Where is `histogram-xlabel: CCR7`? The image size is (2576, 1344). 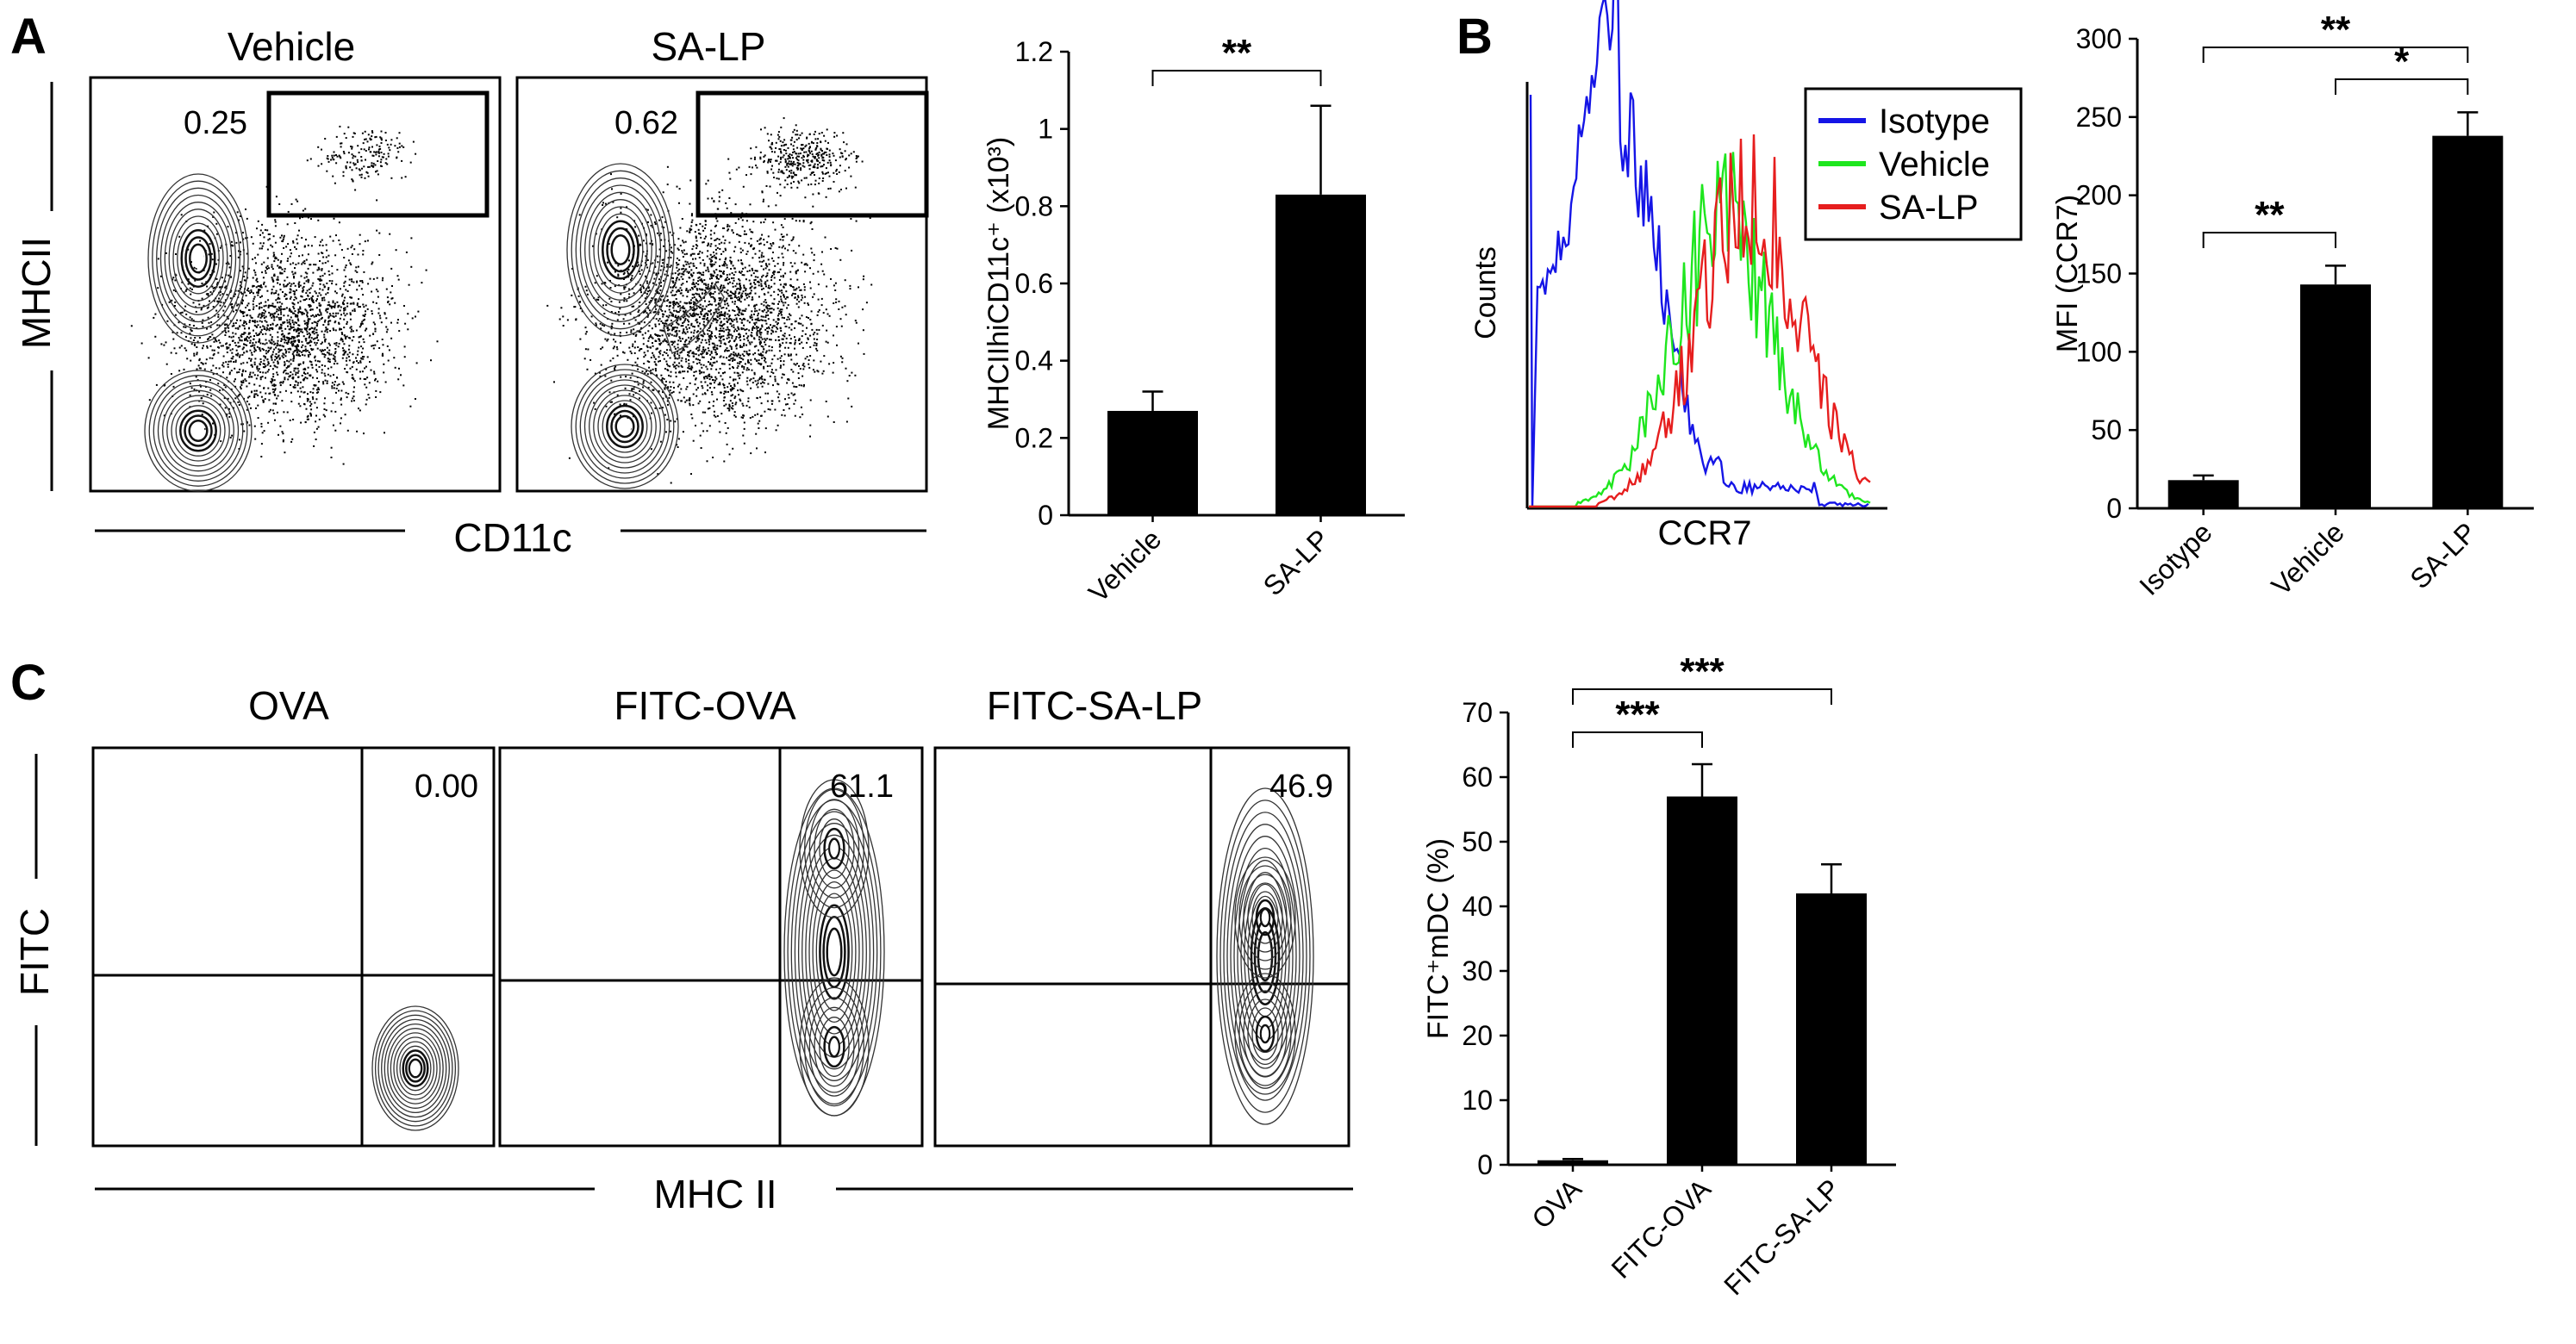
histogram-xlabel: CCR7 is located at coordinates (1705, 533).